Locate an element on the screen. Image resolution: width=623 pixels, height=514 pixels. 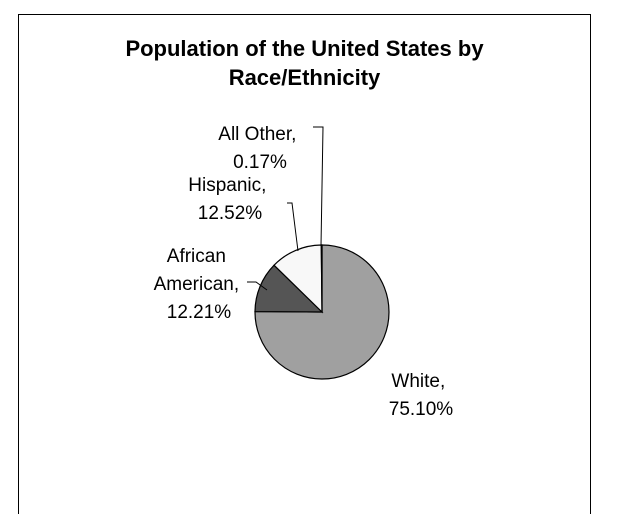
pie-slice-all-other is located at coordinates (321, 278).